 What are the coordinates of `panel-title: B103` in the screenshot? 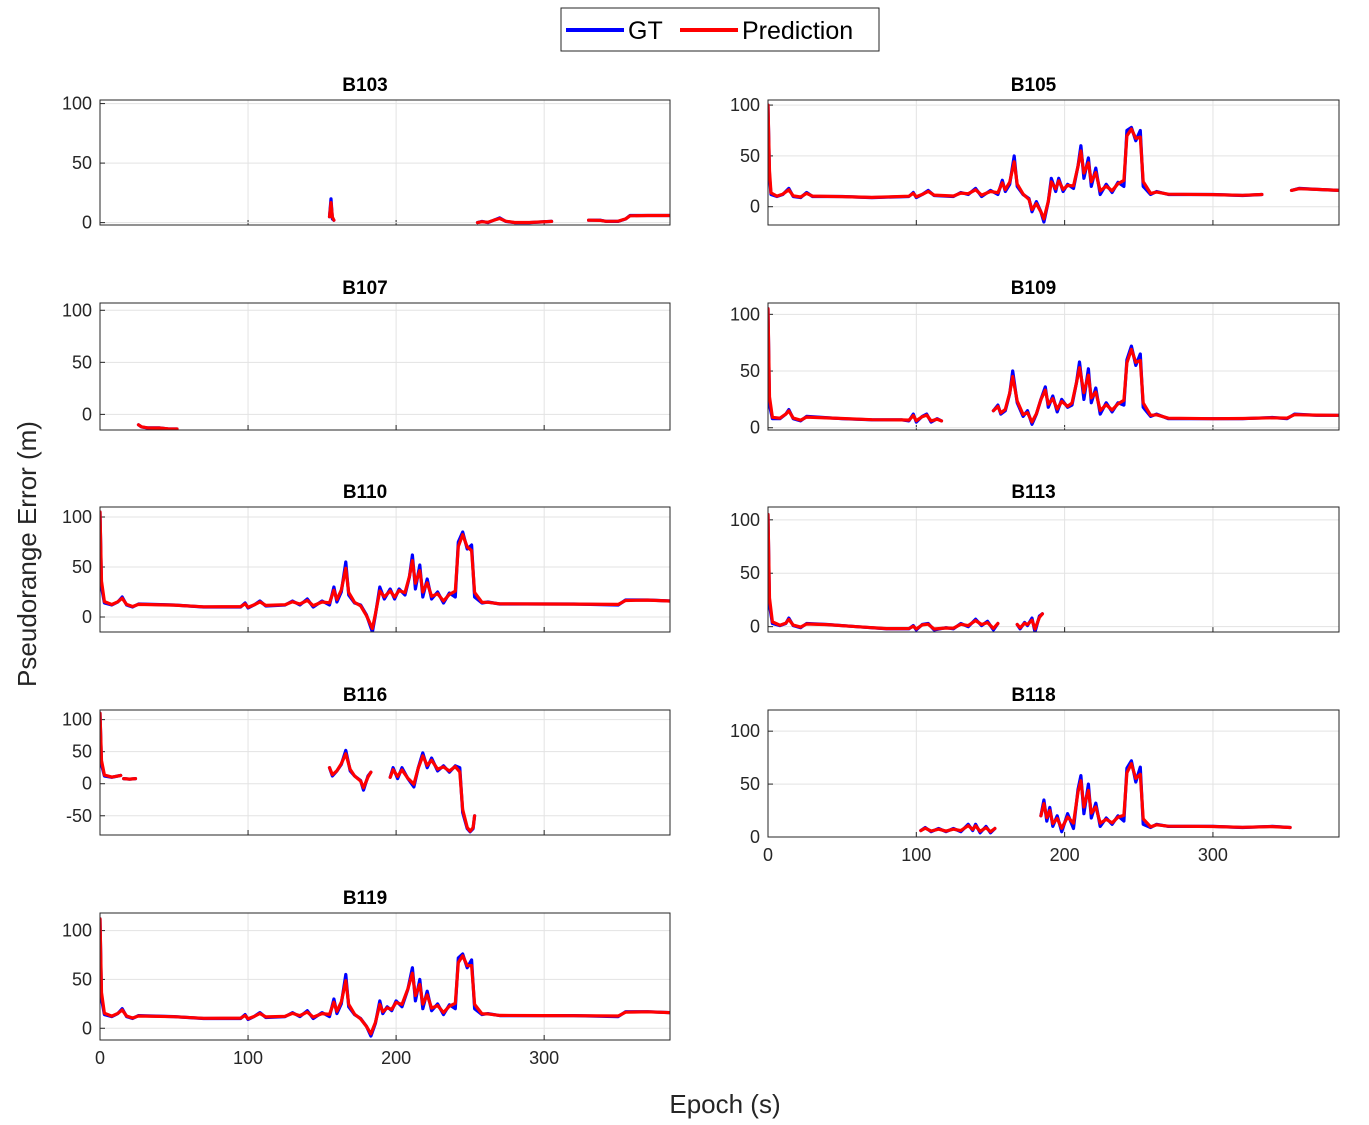 It's located at (364, 85).